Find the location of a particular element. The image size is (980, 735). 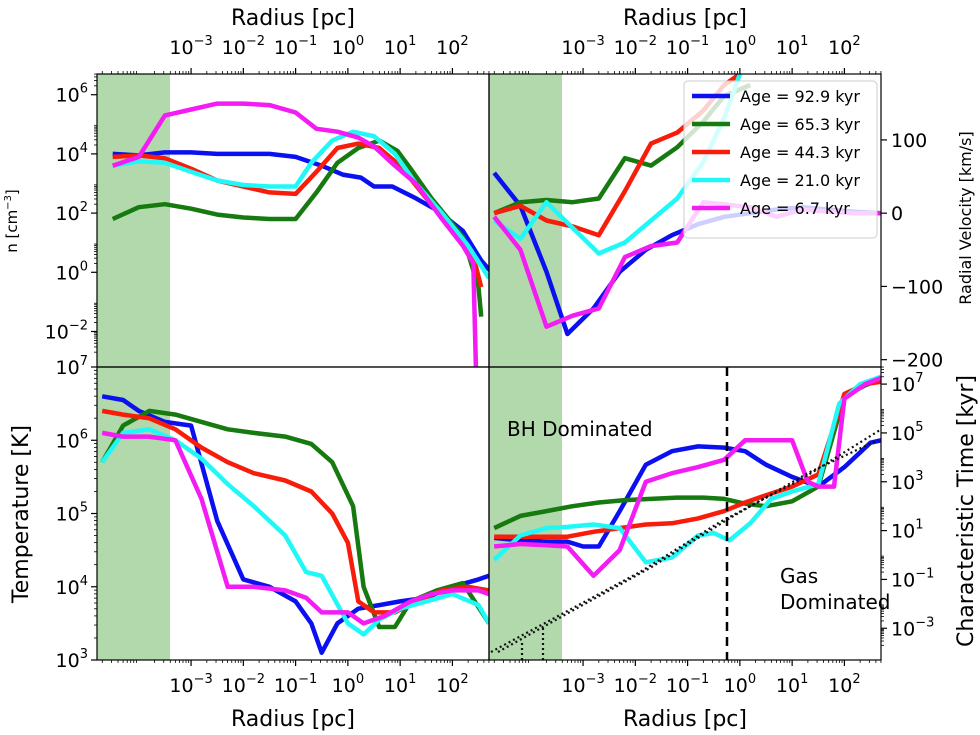

xtick-base-top-right-1: 10 is located at coordinates (626, 48).